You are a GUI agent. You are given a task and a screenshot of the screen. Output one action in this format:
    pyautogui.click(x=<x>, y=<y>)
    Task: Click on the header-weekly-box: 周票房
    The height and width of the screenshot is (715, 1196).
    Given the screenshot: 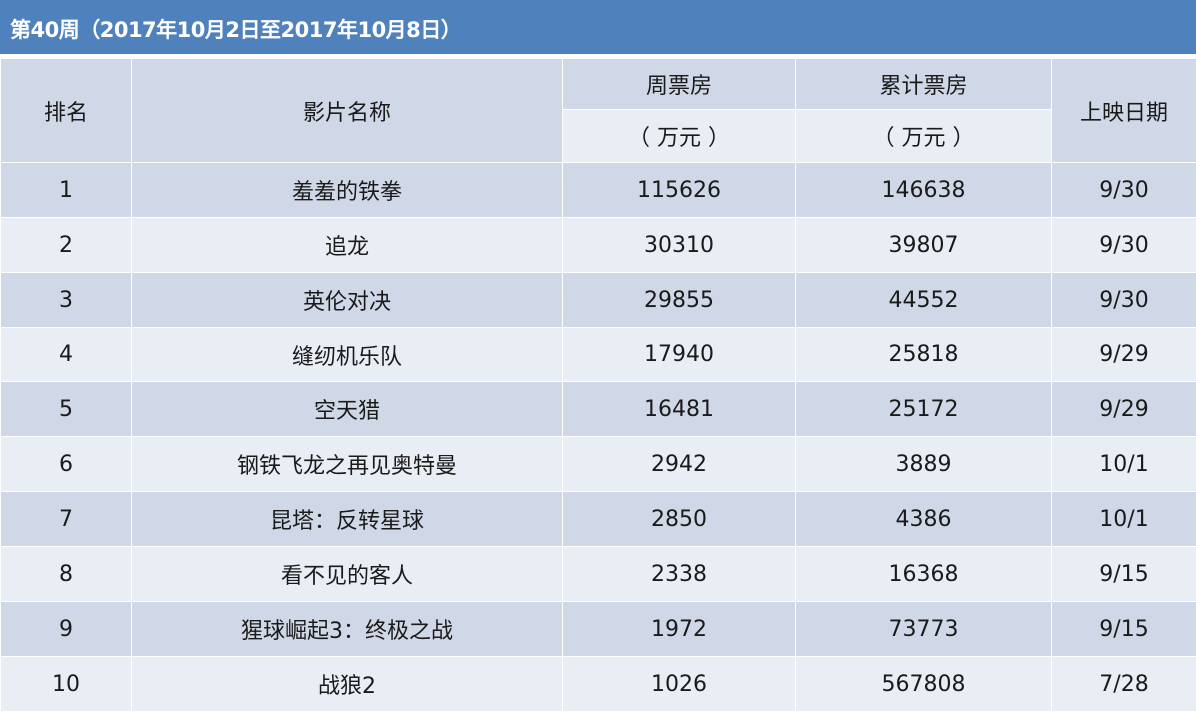 What is the action you would take?
    pyautogui.click(x=679, y=84)
    